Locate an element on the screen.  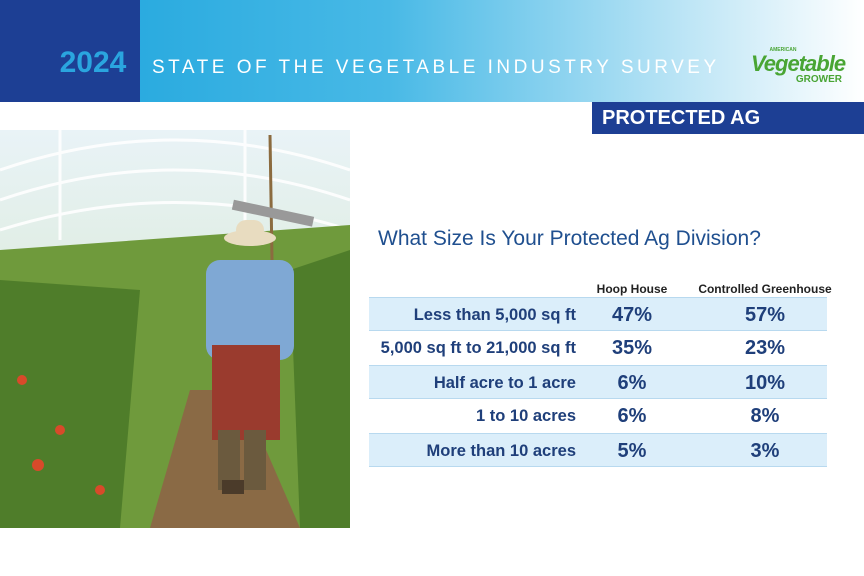
year: 2024 is located at coordinates (93, 62).